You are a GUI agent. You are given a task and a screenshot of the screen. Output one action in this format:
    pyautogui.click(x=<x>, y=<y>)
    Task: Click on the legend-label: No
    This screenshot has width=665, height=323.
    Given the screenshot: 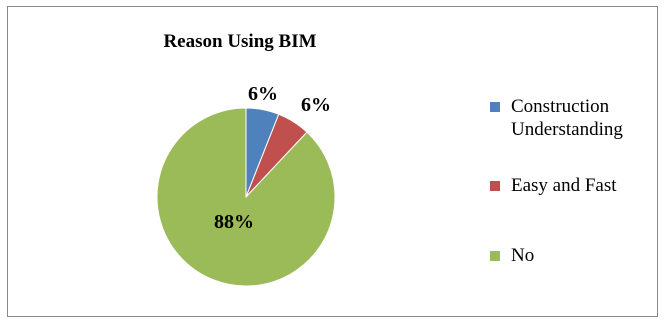 What is the action you would take?
    pyautogui.click(x=523, y=255)
    